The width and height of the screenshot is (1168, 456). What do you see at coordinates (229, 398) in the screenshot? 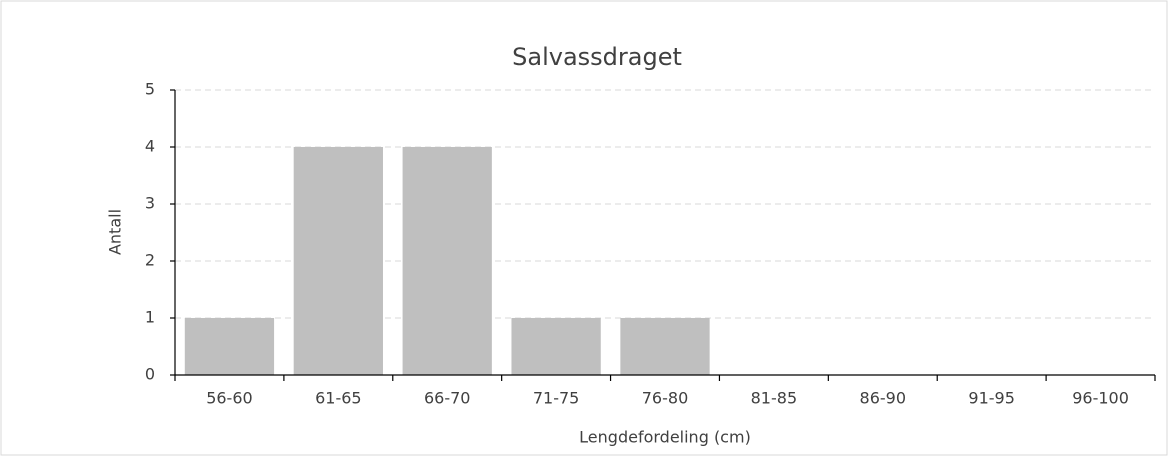
I see `x-tick-label: 56-60` at bounding box center [229, 398].